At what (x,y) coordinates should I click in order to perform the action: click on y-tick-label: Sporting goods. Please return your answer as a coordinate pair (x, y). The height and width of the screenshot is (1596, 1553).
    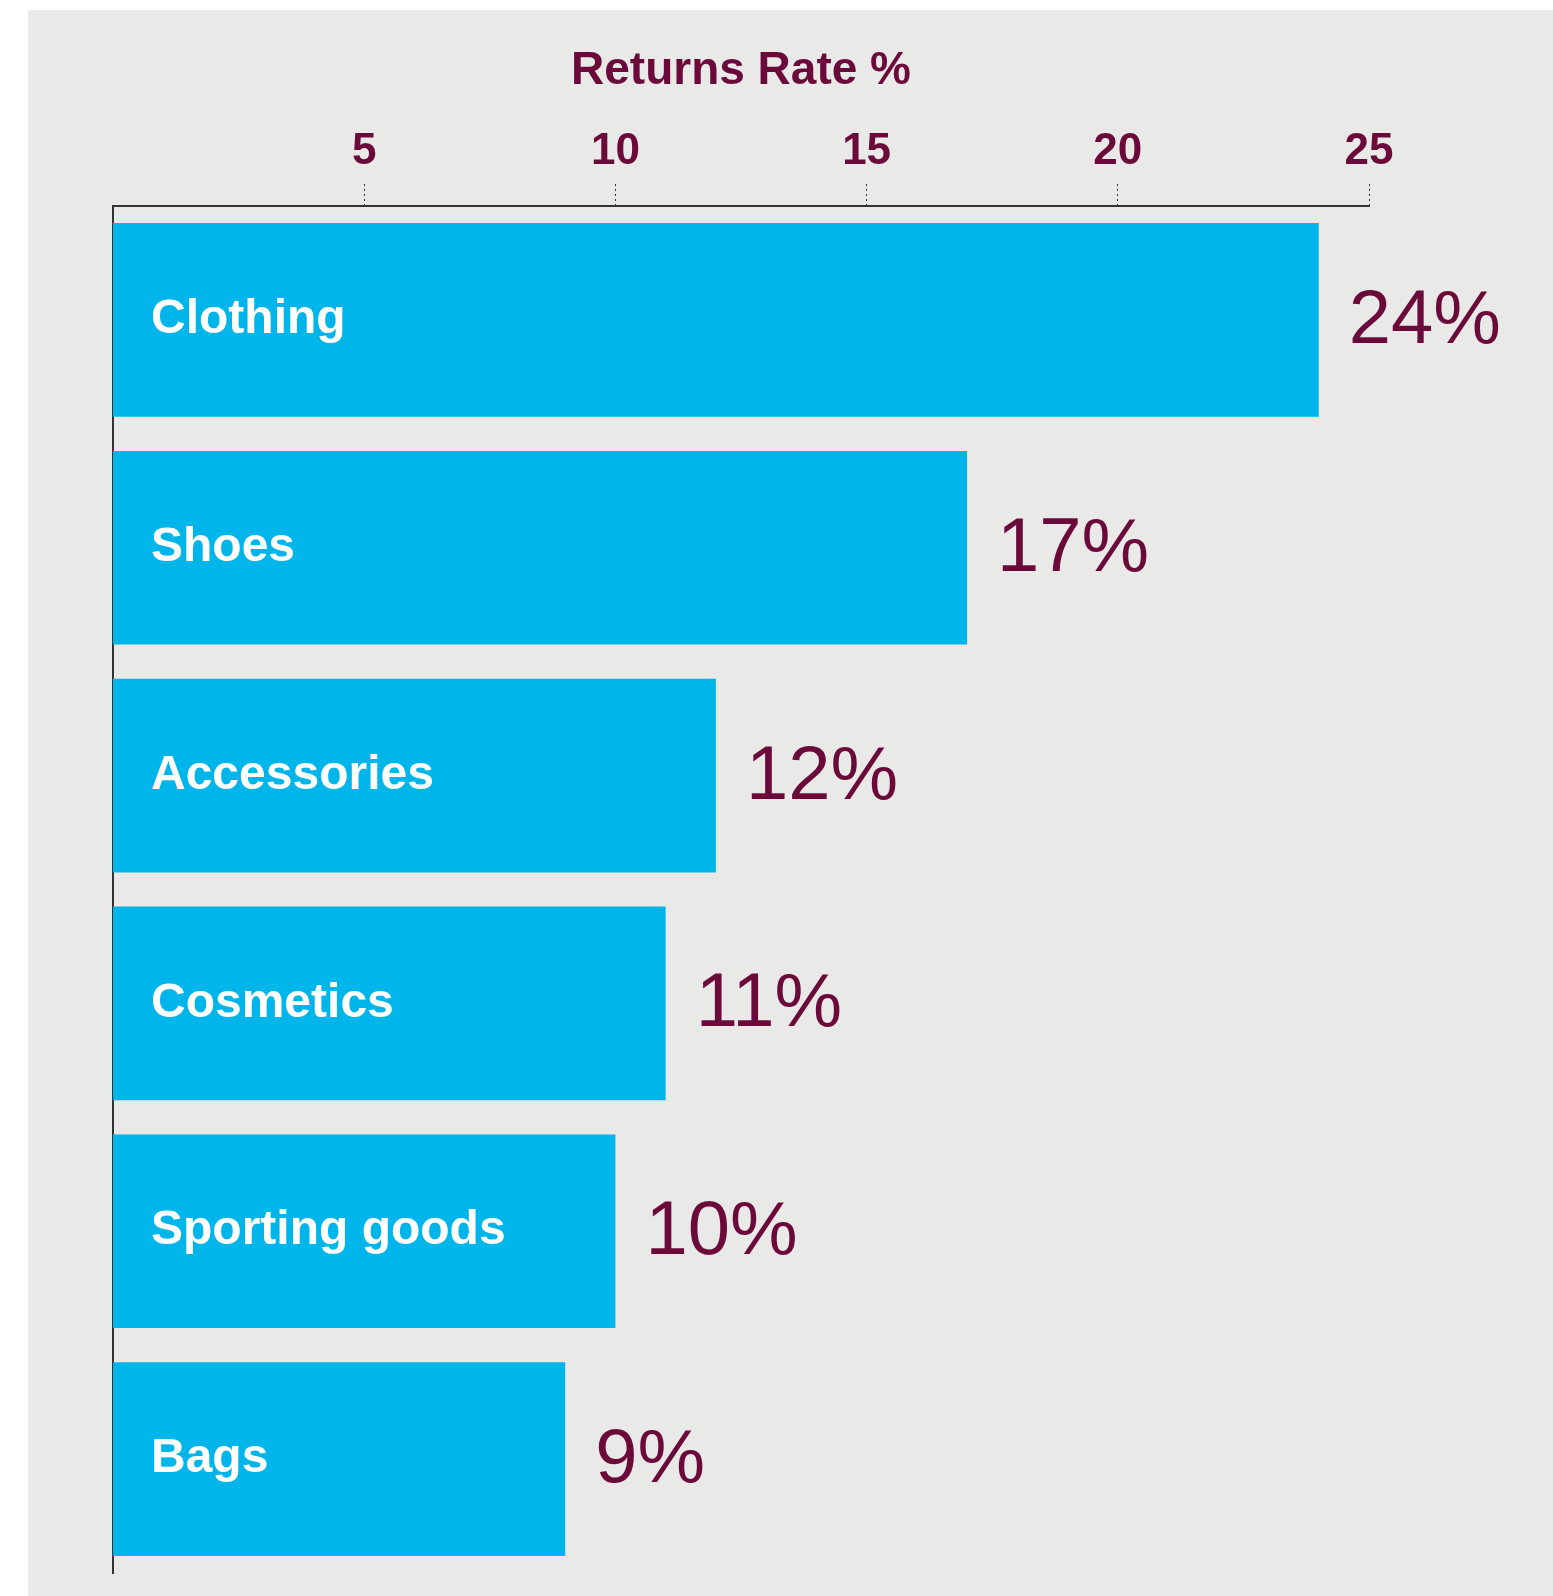
    Looking at the image, I should click on (328, 1228).